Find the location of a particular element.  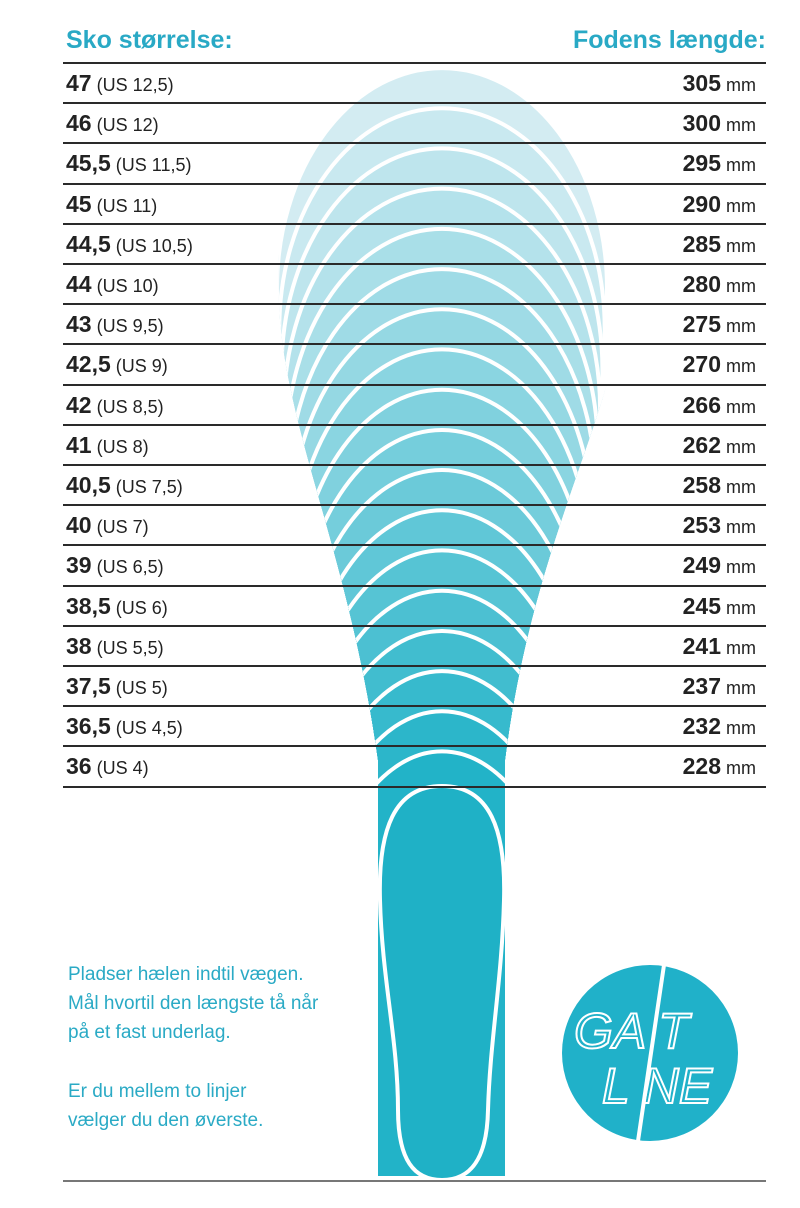

us-size: (US 10,5) is located at coordinates (154, 245).